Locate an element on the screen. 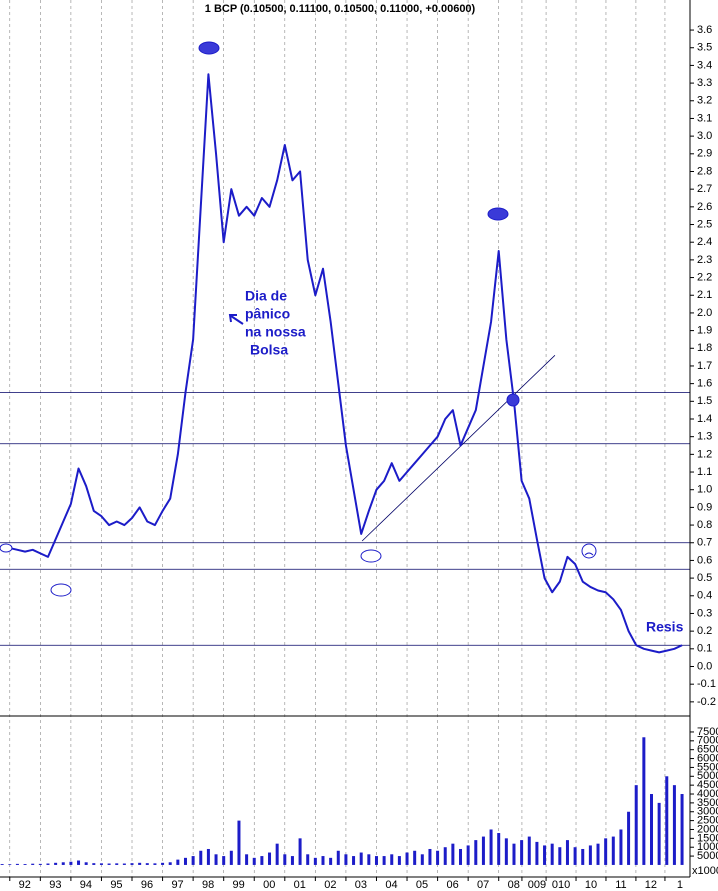 The width and height of the screenshot is (718, 891). y-tick-label: 0.8 is located at coordinates (704, 525).